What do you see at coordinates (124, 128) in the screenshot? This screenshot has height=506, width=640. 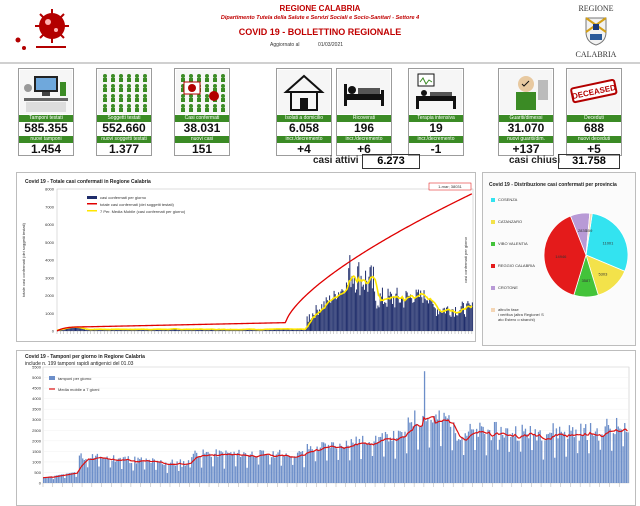 I see `card-value: 552.660` at bounding box center [124, 128].